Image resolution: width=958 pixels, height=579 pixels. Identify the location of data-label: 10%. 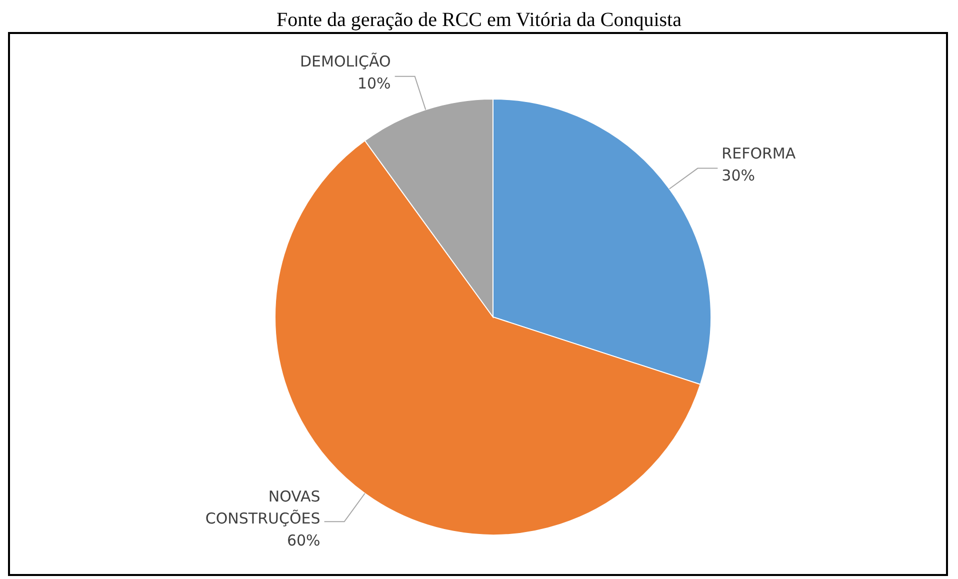
(374, 83).